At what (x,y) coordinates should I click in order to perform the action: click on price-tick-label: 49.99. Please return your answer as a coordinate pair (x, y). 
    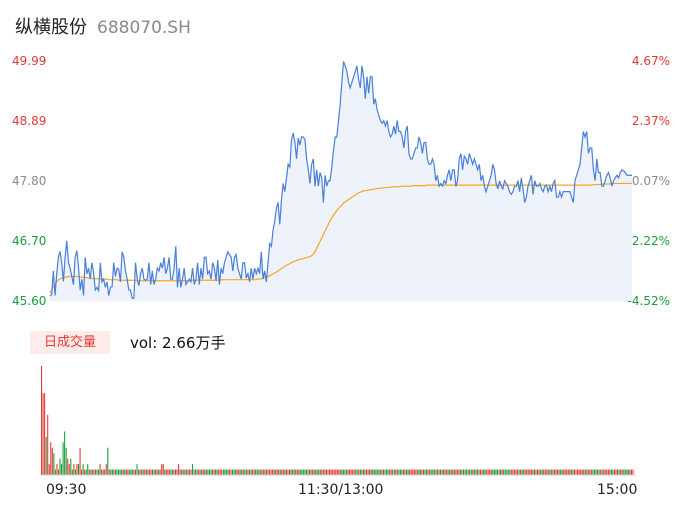
    Looking at the image, I should click on (29, 61).